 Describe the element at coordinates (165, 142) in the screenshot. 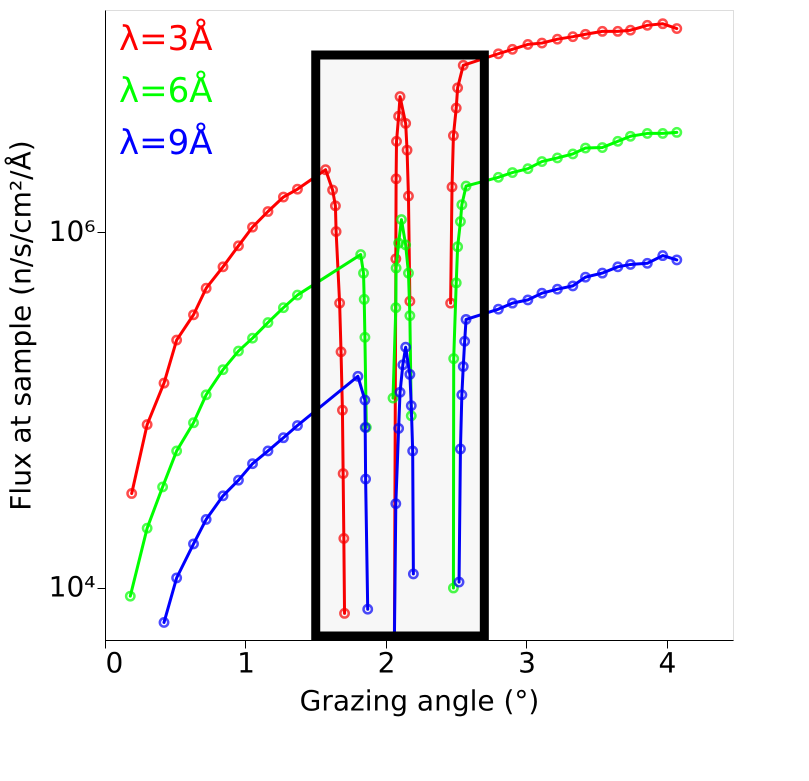

I see `text: λ=9Å` at that location.